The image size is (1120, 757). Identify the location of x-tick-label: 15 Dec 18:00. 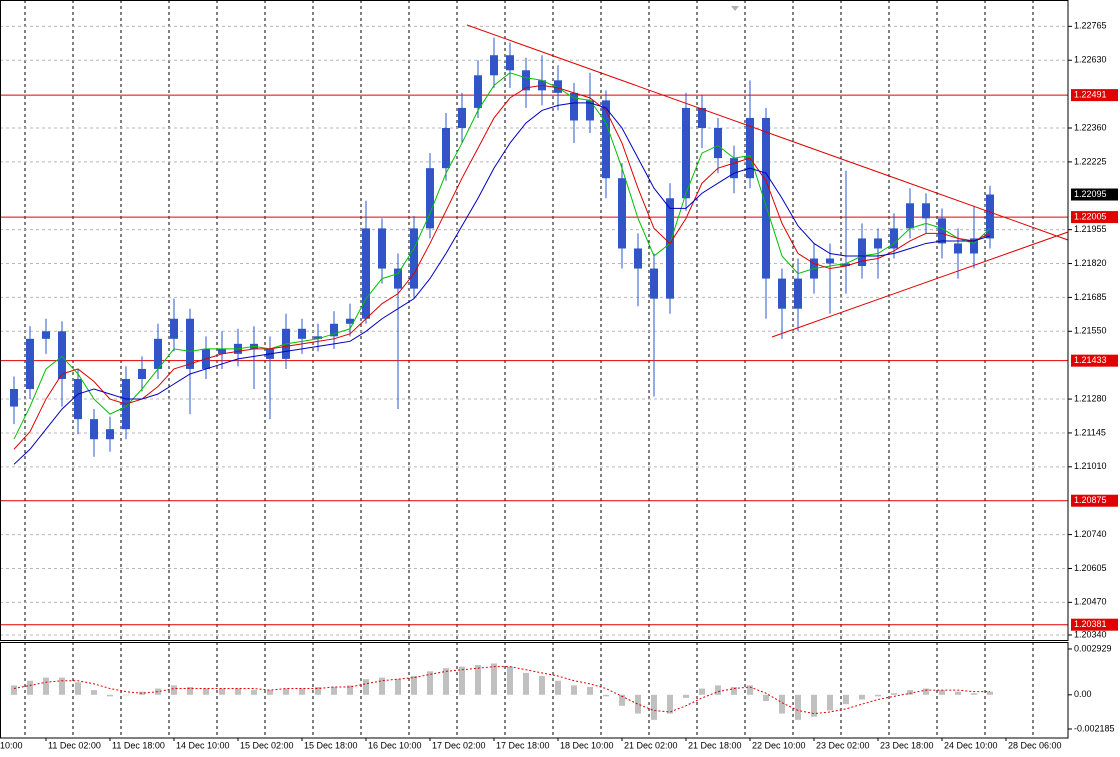
(331, 745).